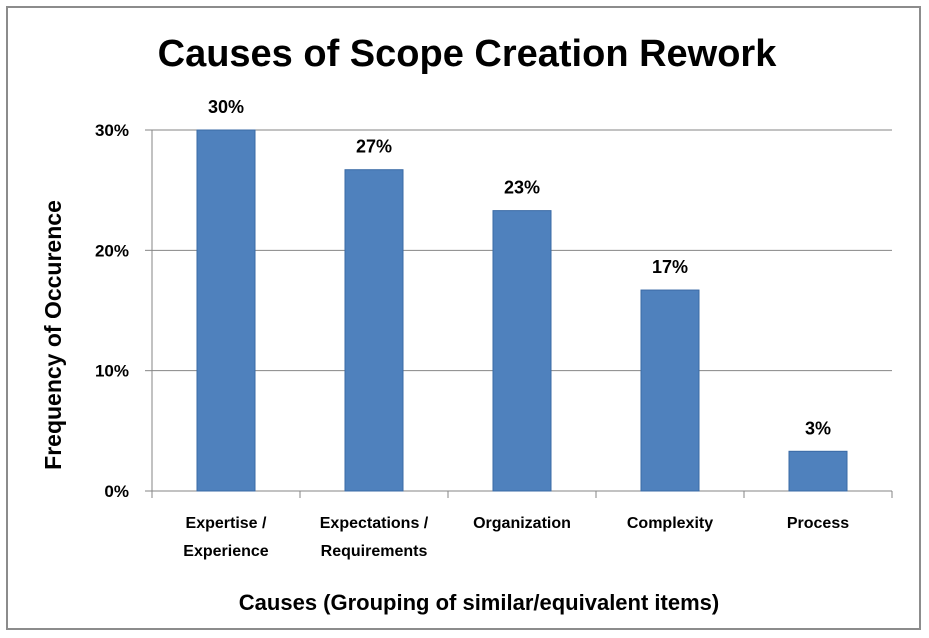 The image size is (929, 638). What do you see at coordinates (670, 523) in the screenshot?
I see `x-tick-label: Complexity` at bounding box center [670, 523].